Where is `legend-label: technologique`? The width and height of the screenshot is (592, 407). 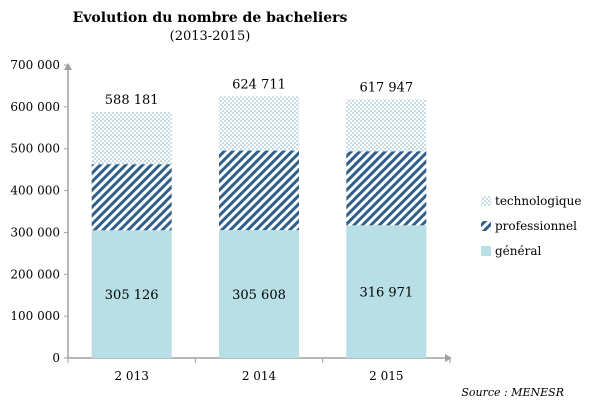
legend-label: technologique is located at coordinates (538, 201).